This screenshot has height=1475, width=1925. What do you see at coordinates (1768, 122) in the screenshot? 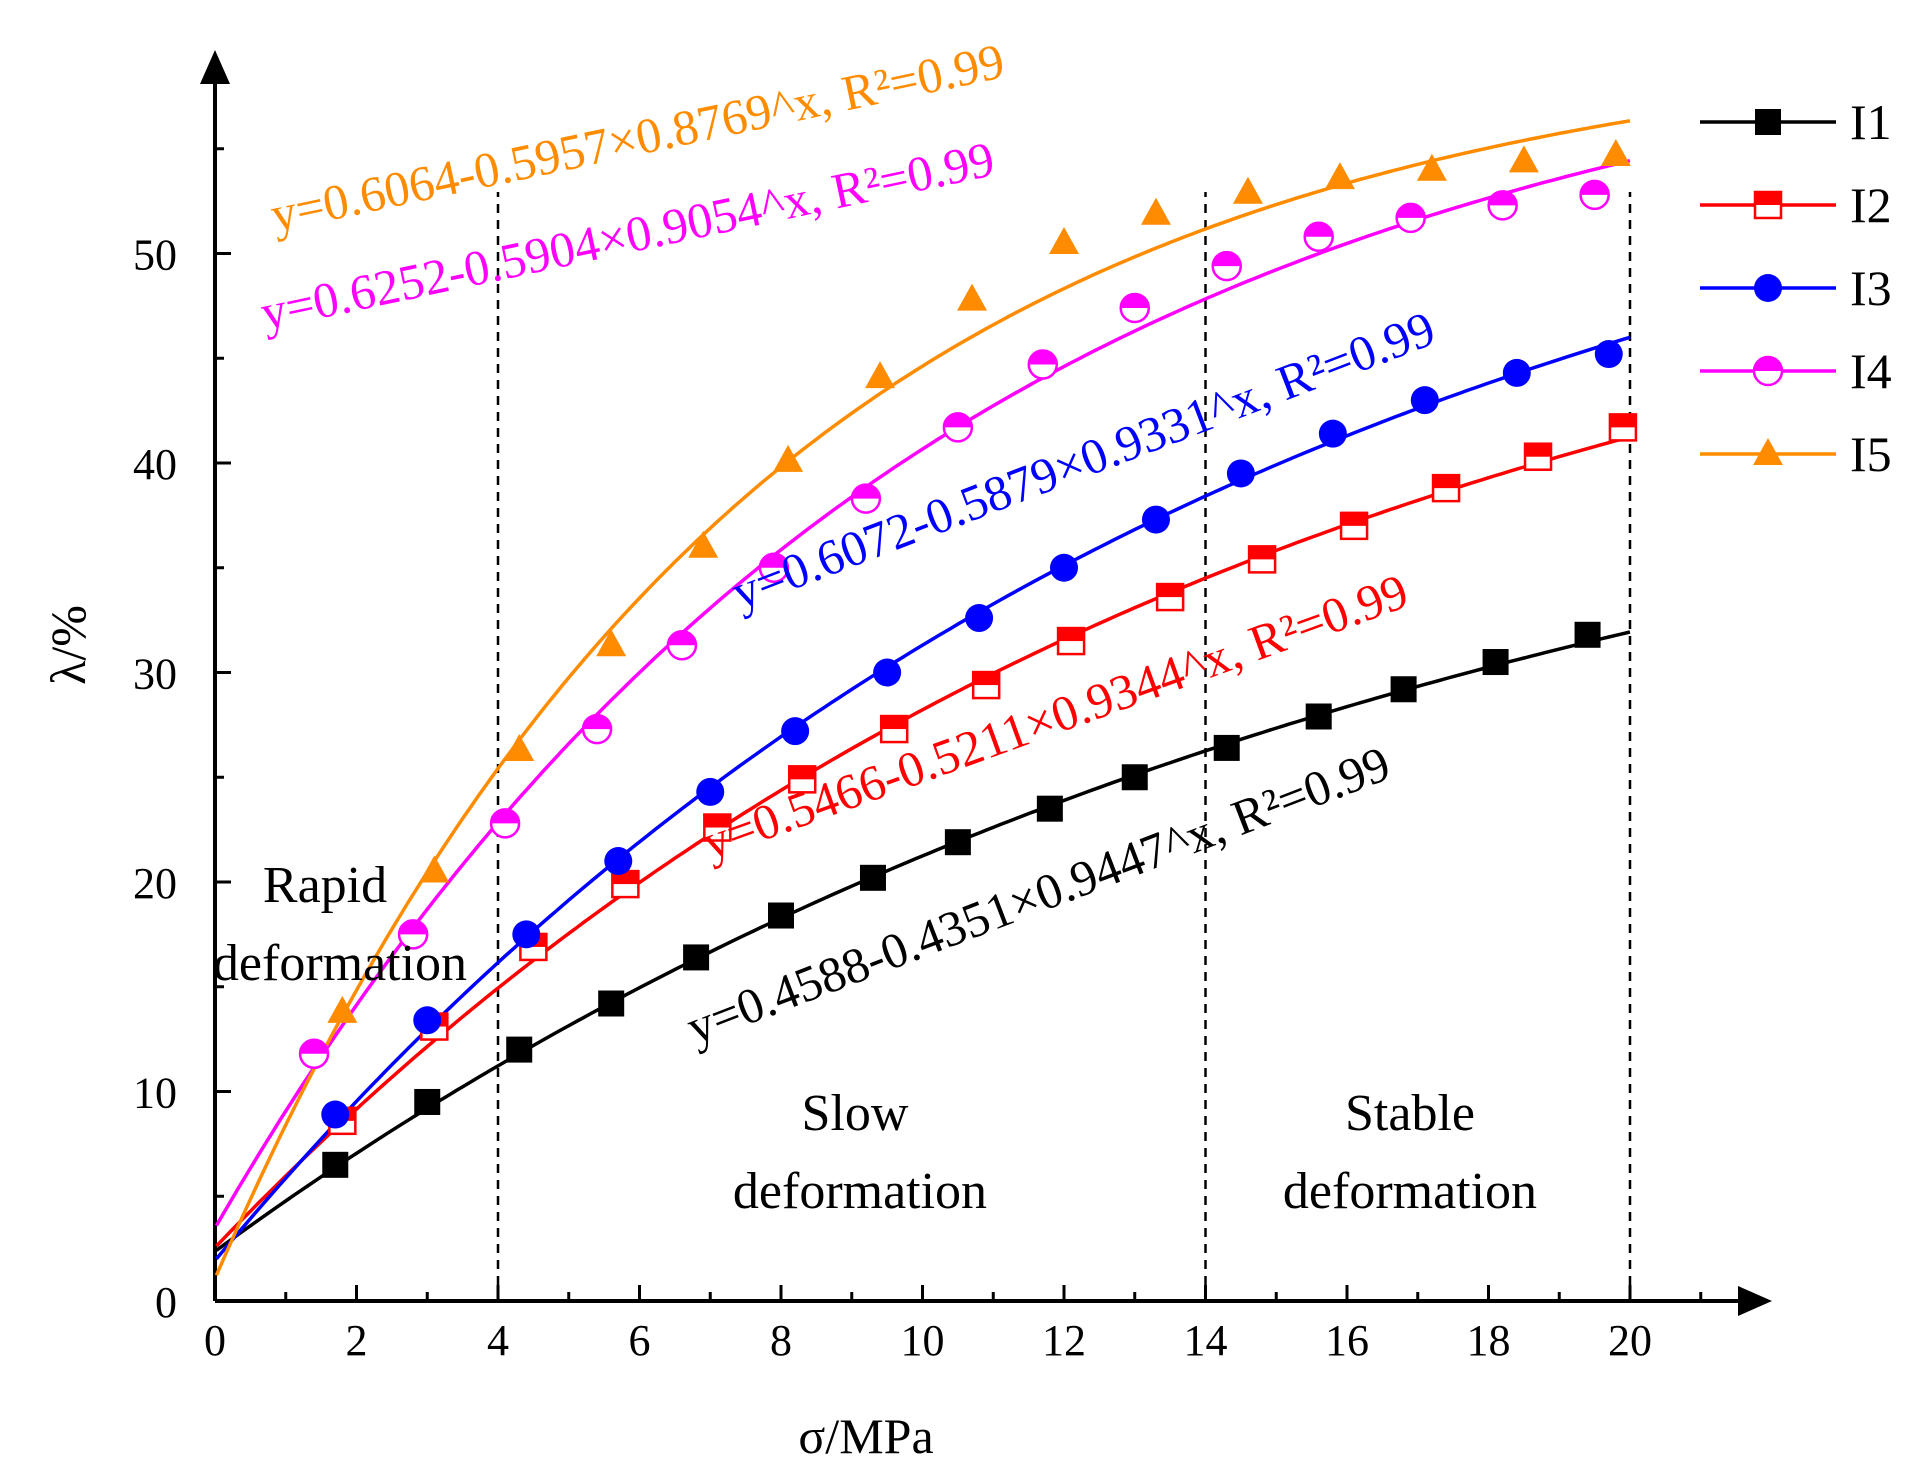
I see `legend-marker-i1` at bounding box center [1768, 122].